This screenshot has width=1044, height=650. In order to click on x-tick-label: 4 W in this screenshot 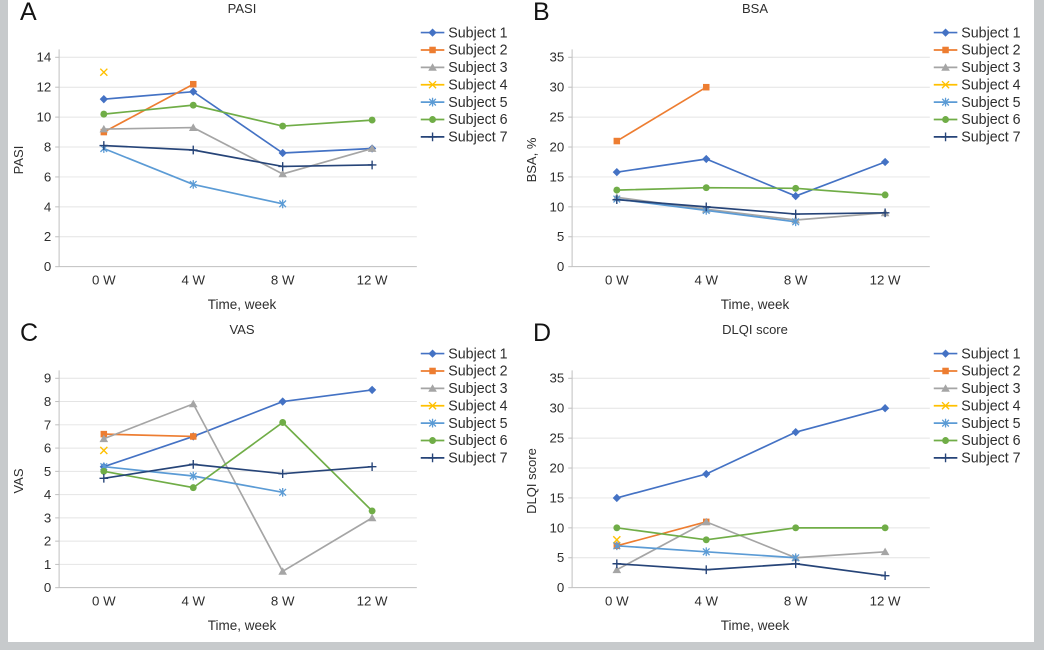, I will do `click(706, 279)`.